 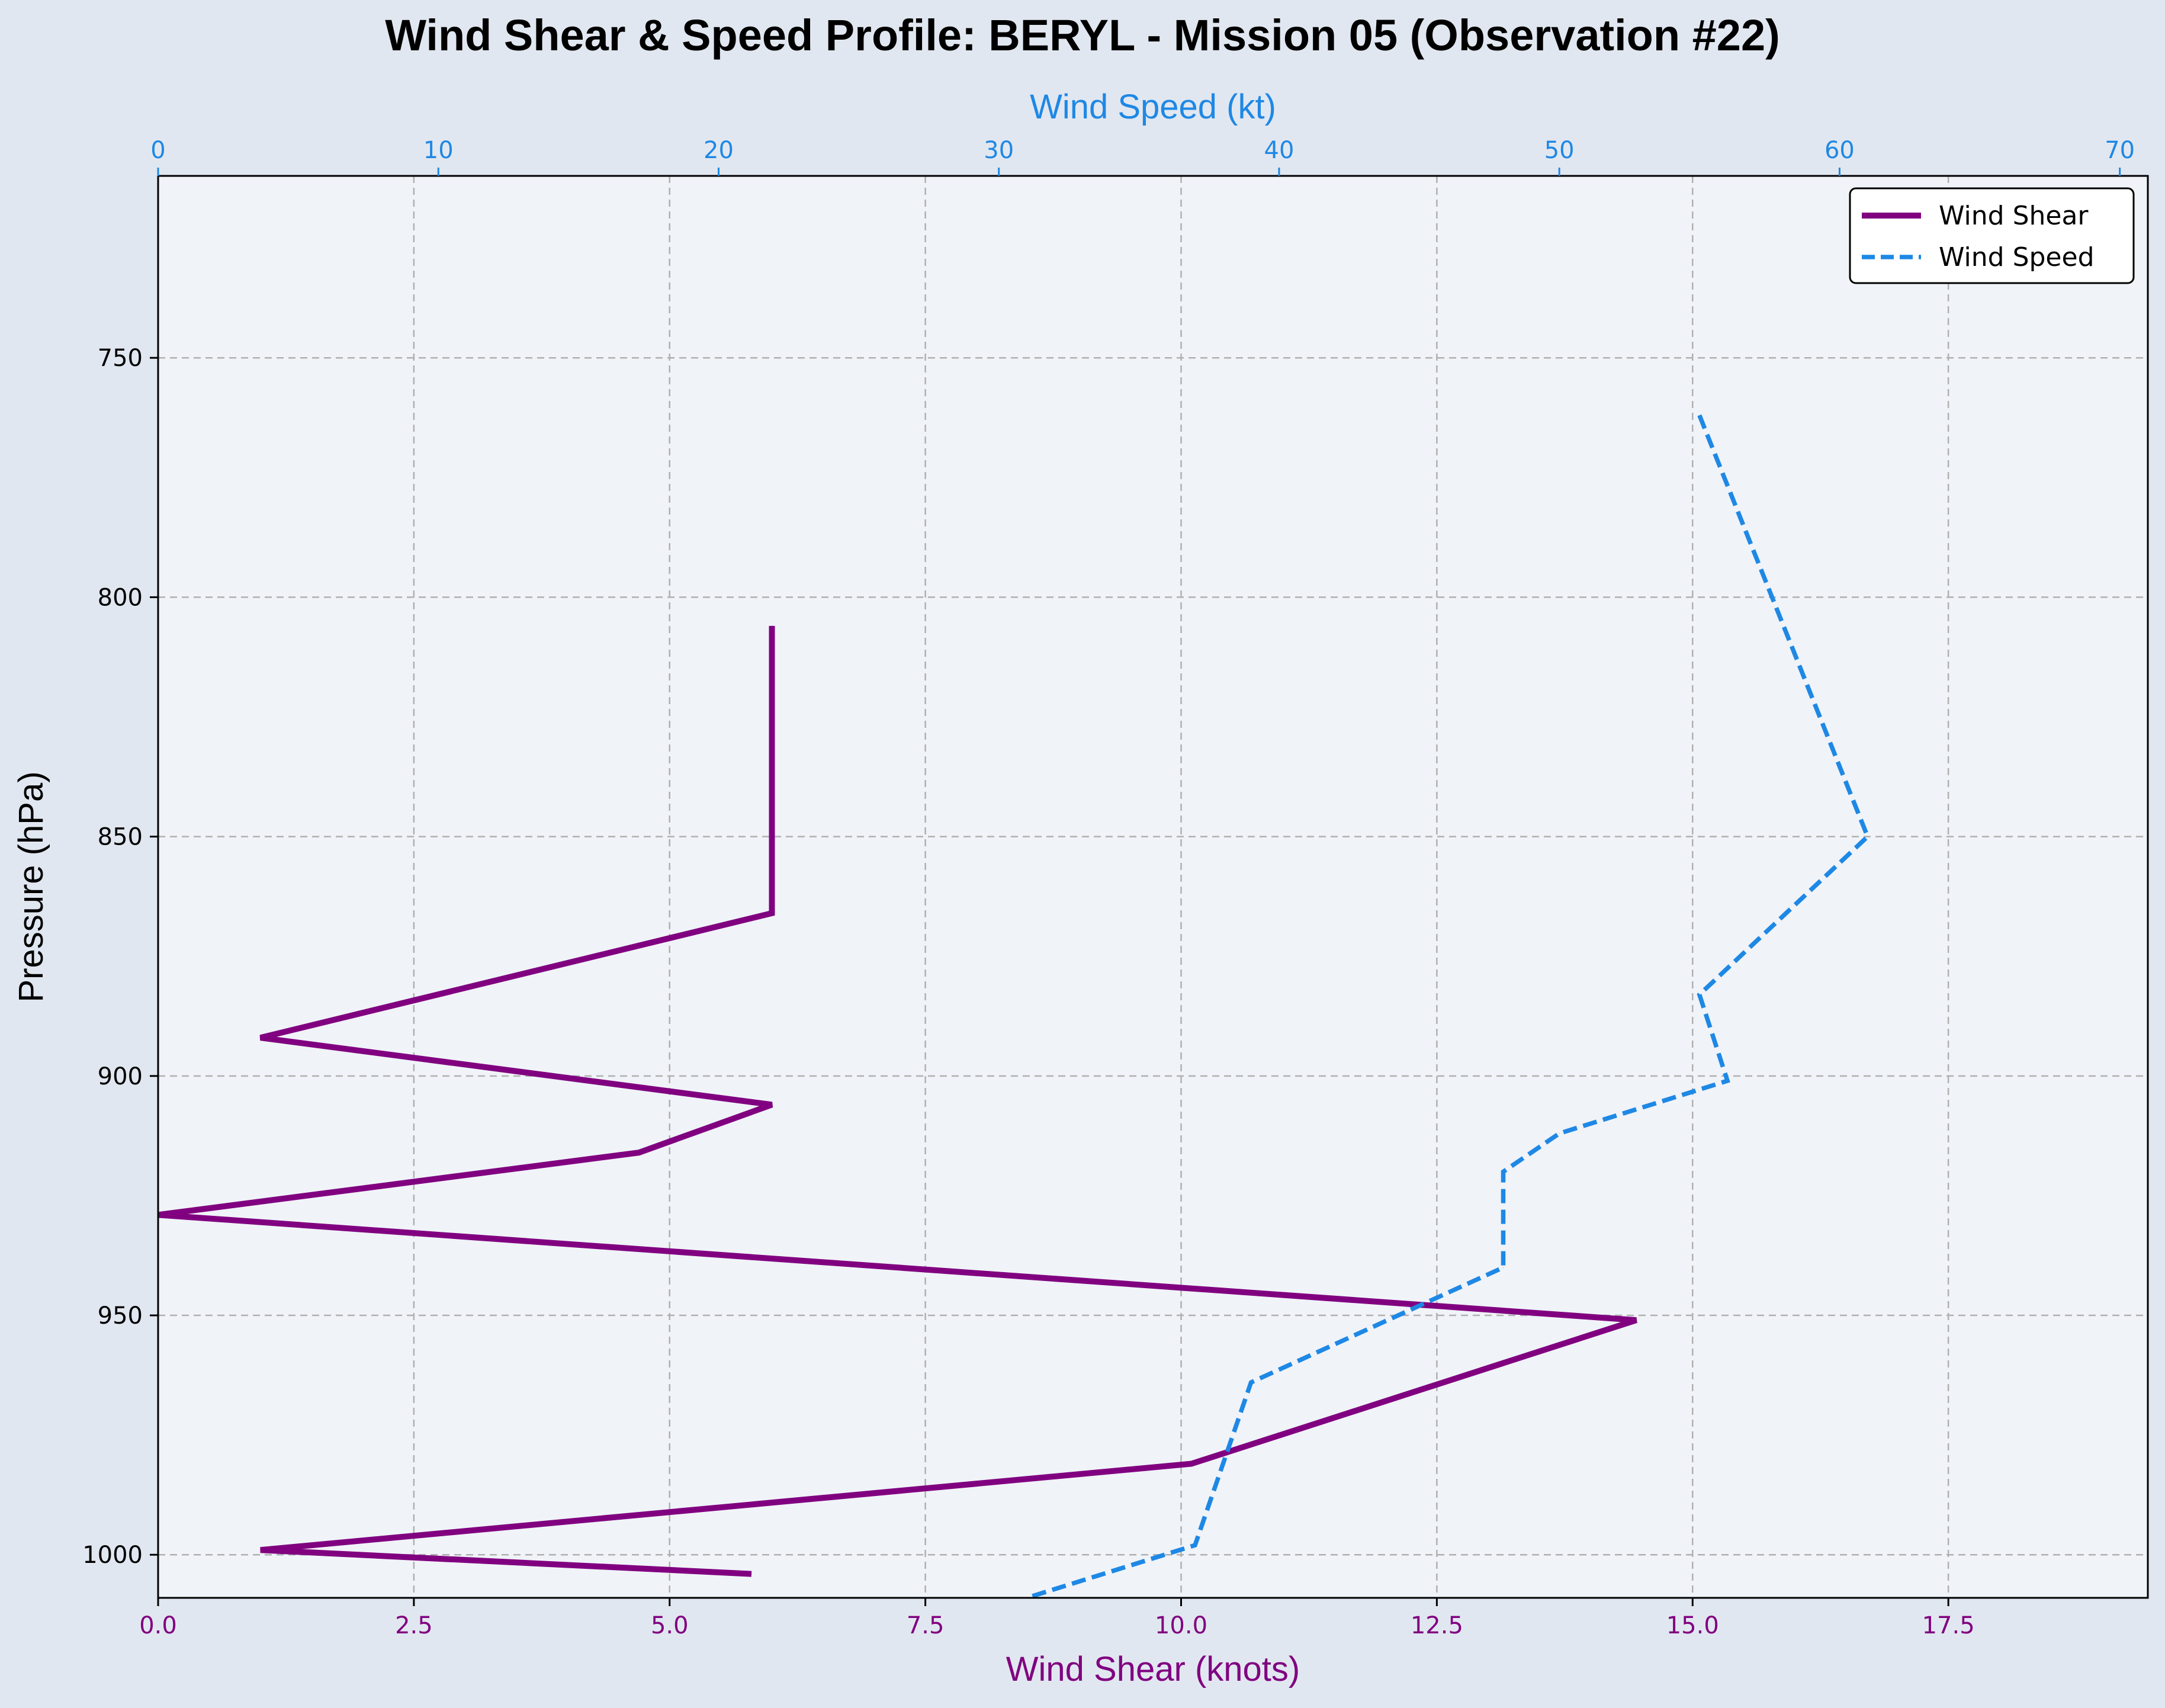 What do you see at coordinates (1279, 150) in the screenshot?
I see `x-top-tick-label-40: 40` at bounding box center [1279, 150].